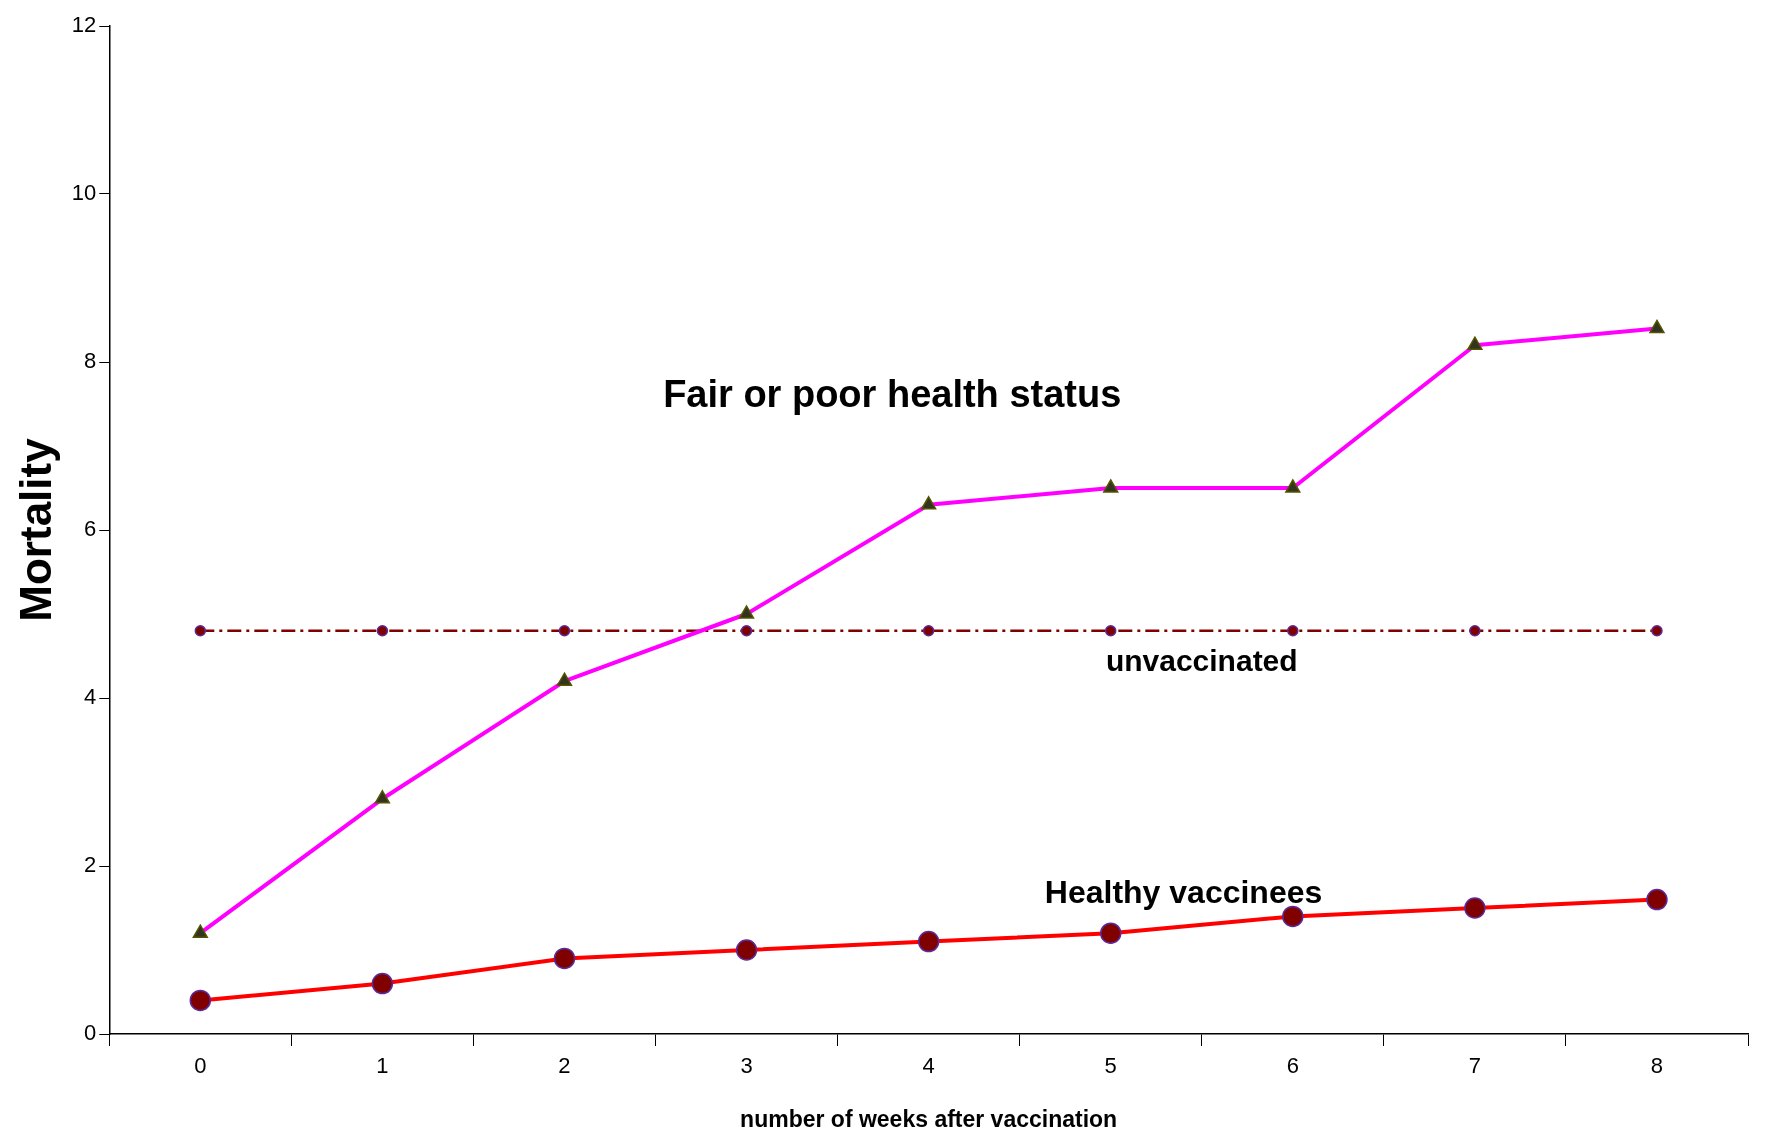 The image size is (1776, 1148). Describe the element at coordinates (564, 1066) in the screenshot. I see `x-tick-label: 2` at that location.